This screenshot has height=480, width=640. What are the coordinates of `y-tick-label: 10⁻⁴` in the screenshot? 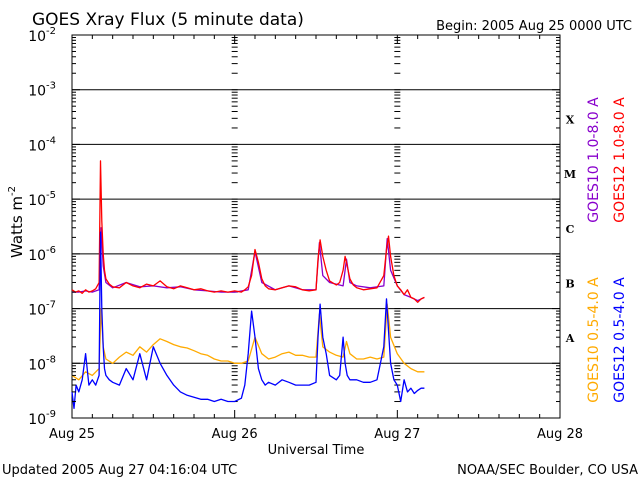 It's located at (42, 144).